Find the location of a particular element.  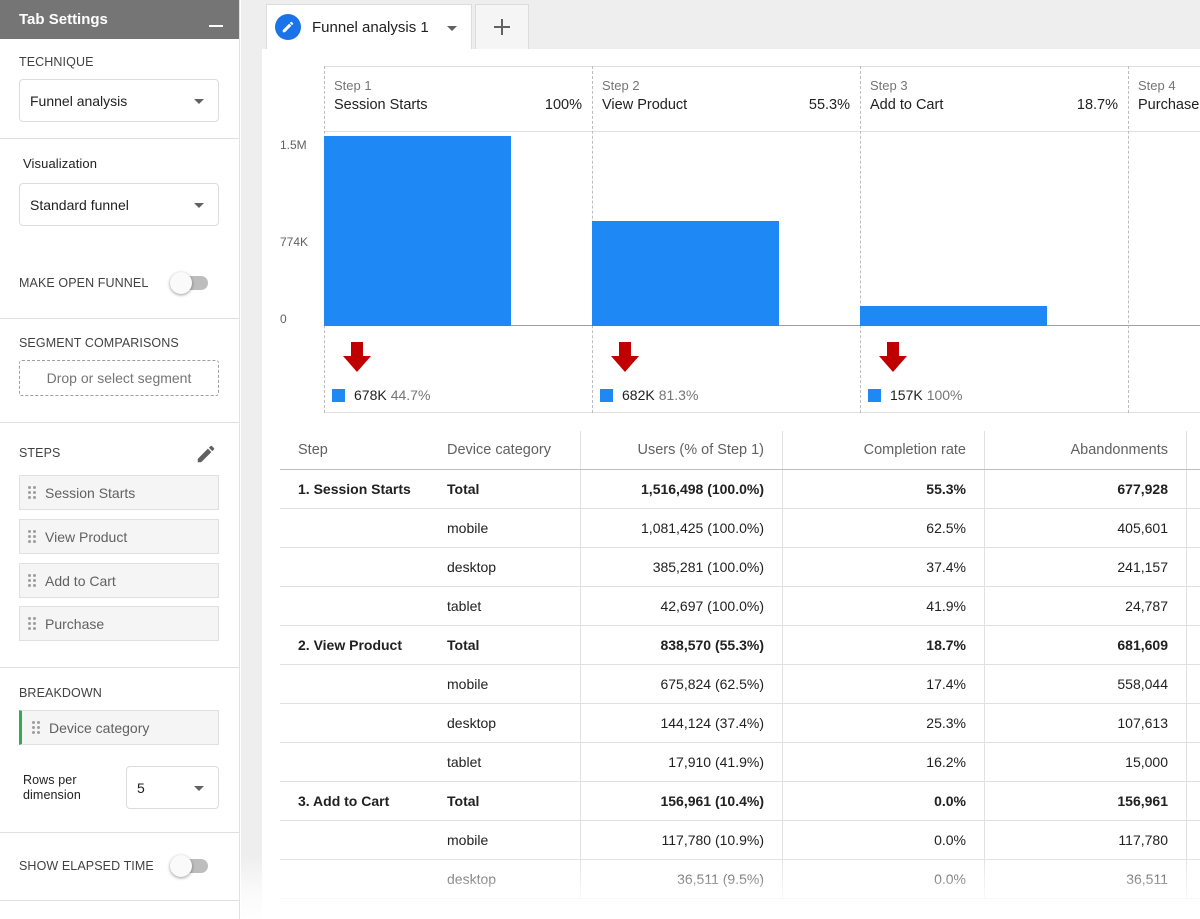

abandonments-cell: 156,961 is located at coordinates (1142, 801).